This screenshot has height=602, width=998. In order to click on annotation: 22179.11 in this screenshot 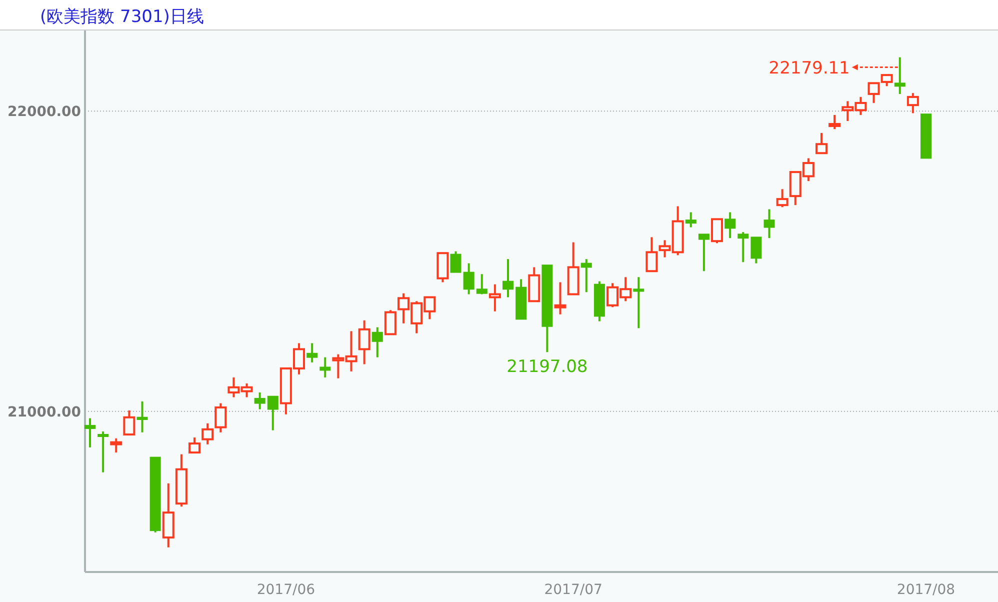, I will do `click(809, 68)`.